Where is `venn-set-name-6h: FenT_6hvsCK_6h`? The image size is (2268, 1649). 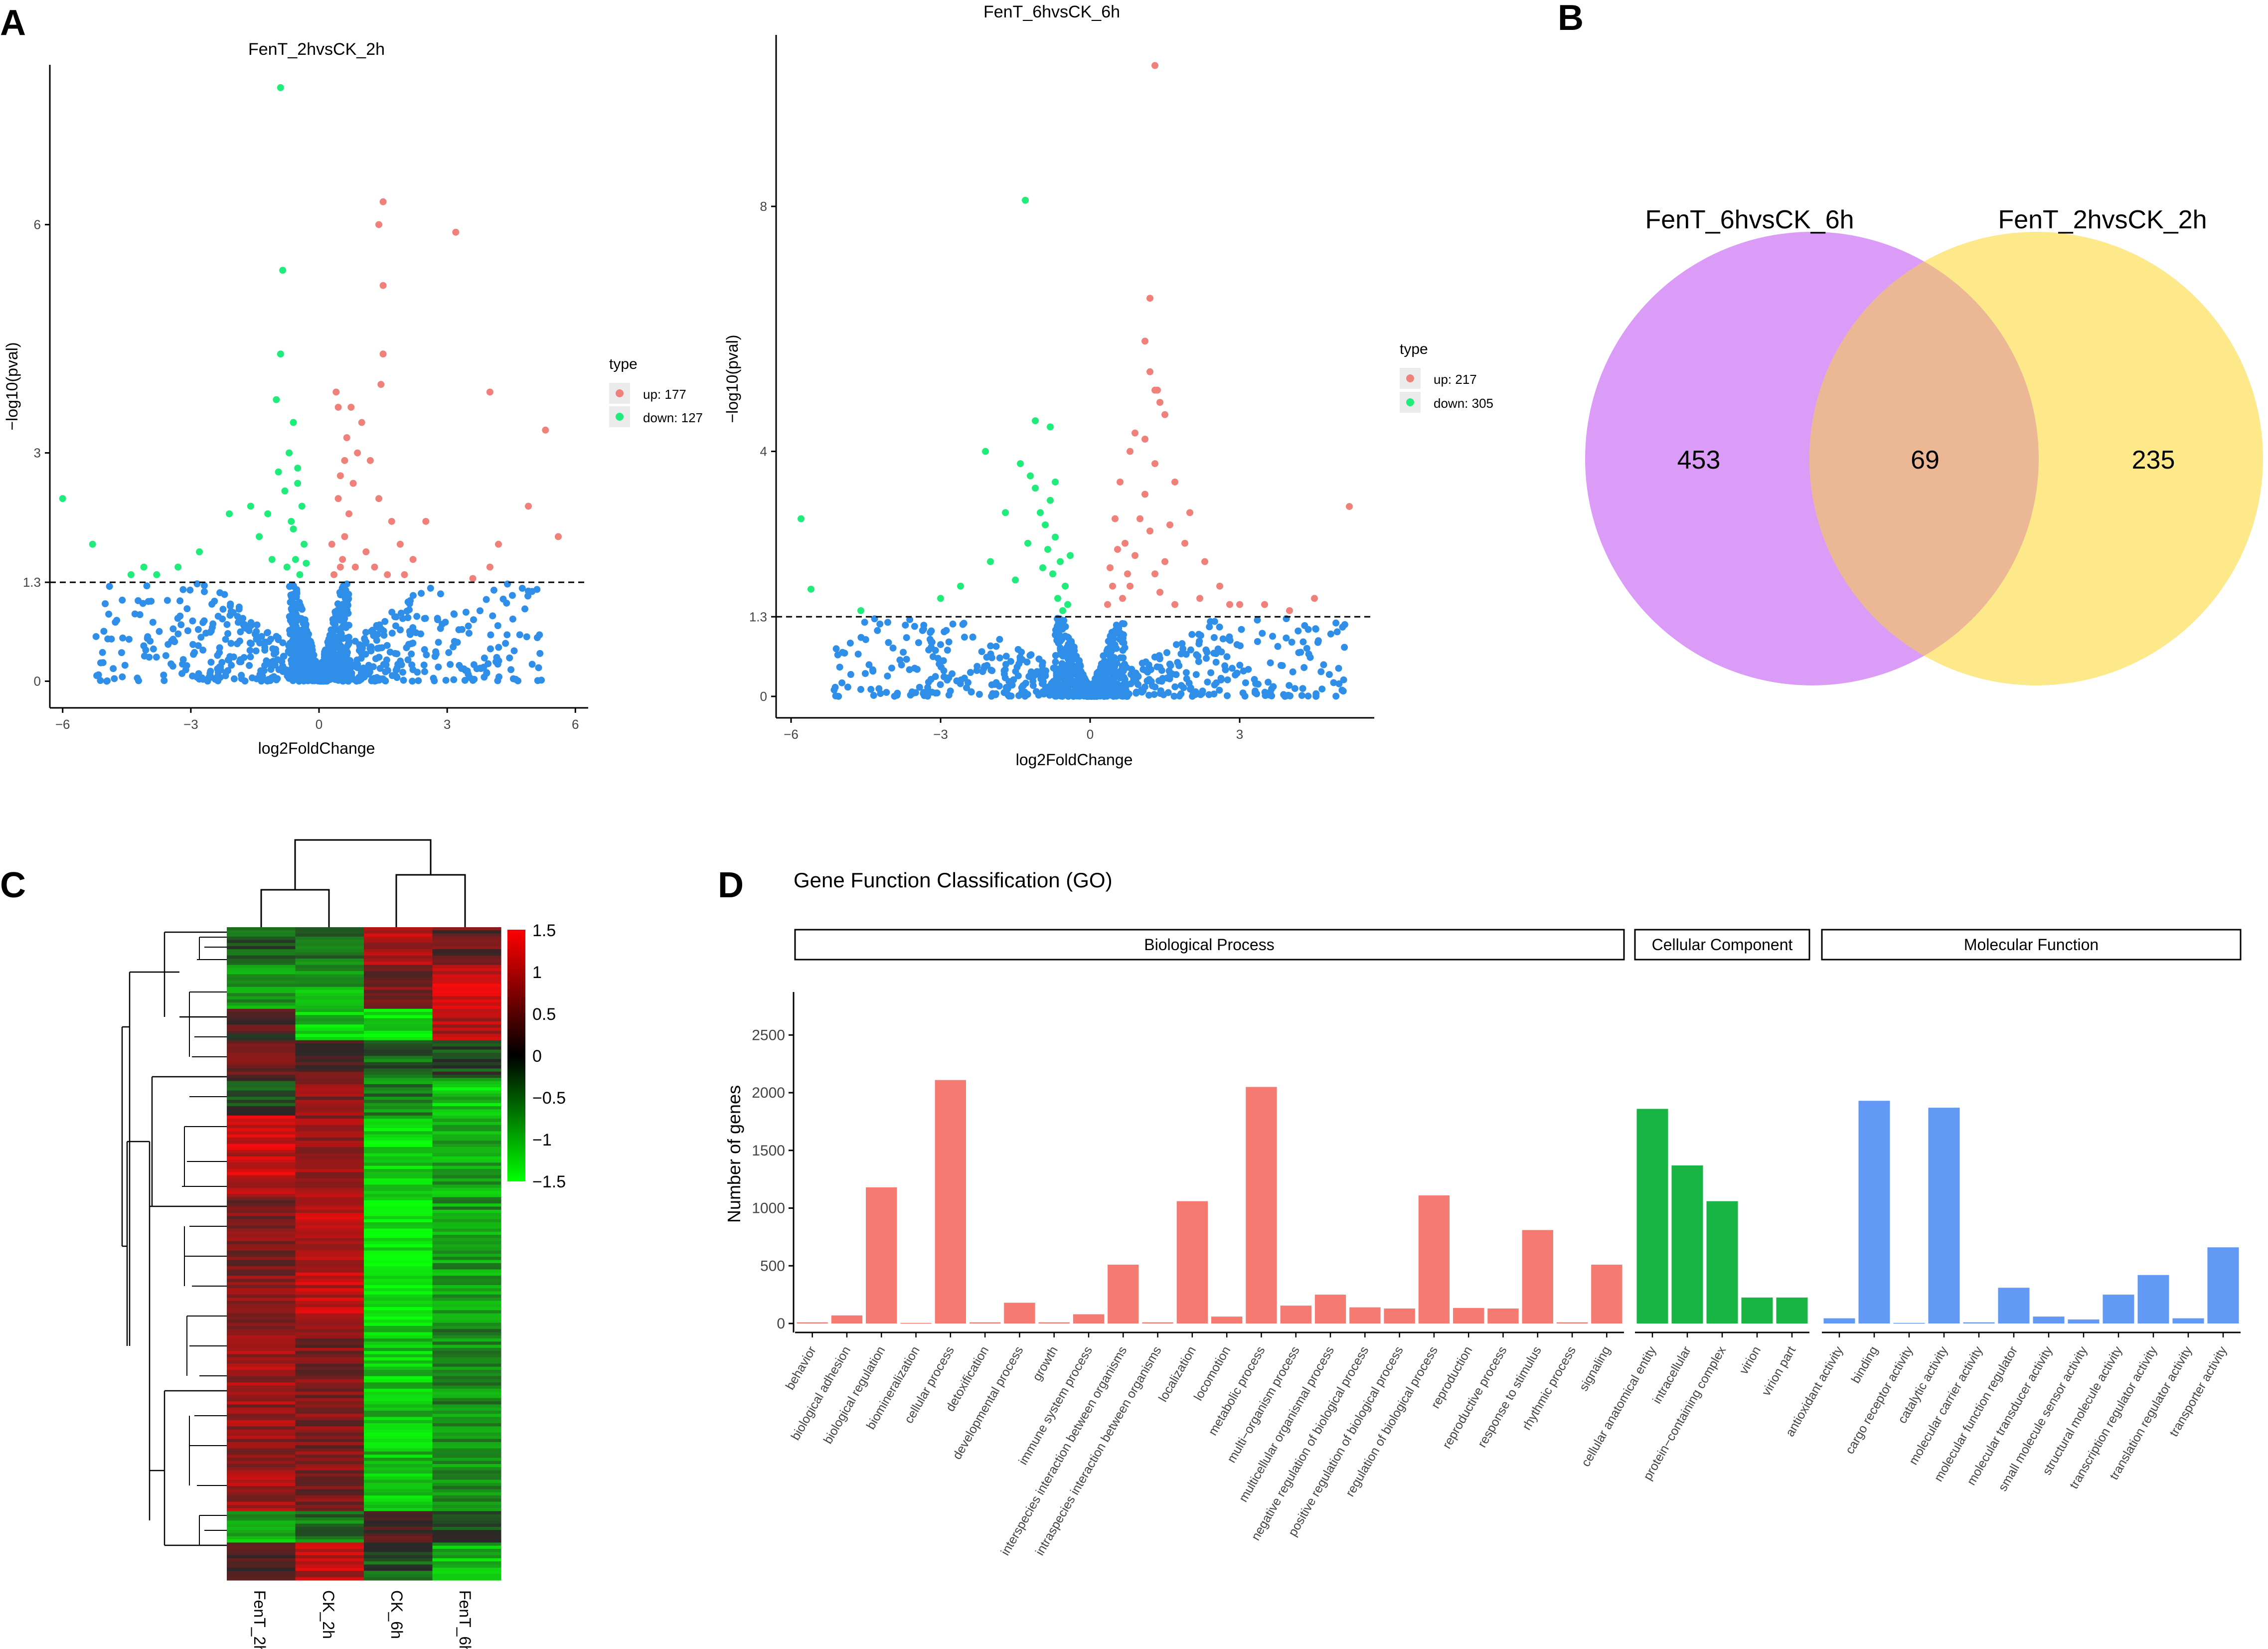 venn-set-name-6h: FenT_6hvsCK_6h is located at coordinates (1749, 219).